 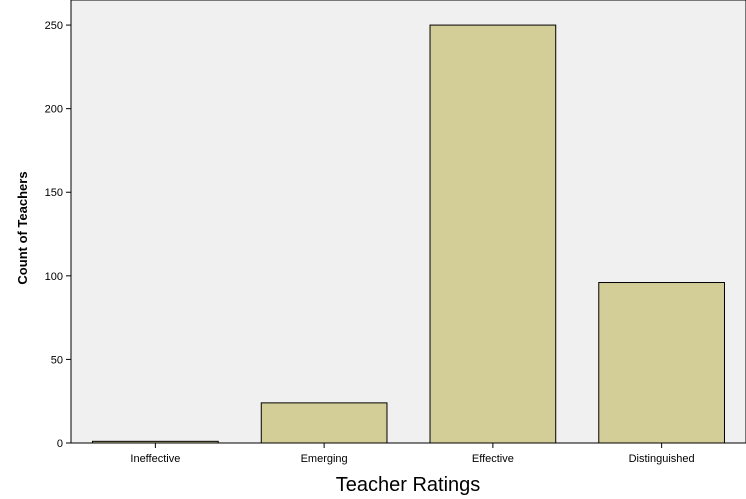 What do you see at coordinates (324, 423) in the screenshot?
I see `bar-emerging` at bounding box center [324, 423].